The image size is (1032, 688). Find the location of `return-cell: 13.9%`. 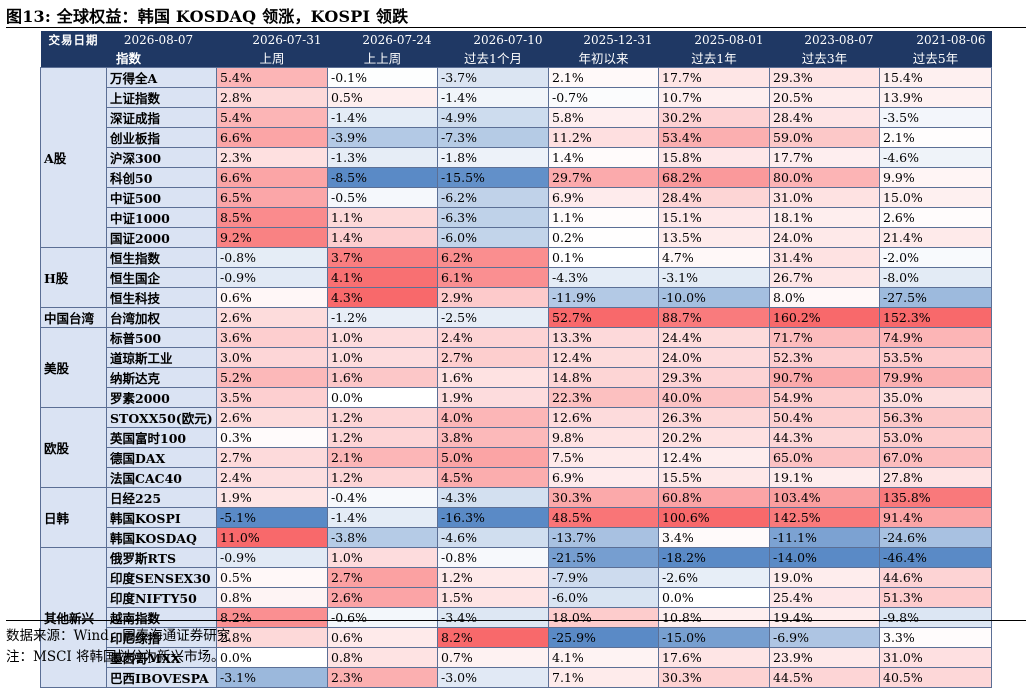

return-cell: 13.9% is located at coordinates (935, 97).